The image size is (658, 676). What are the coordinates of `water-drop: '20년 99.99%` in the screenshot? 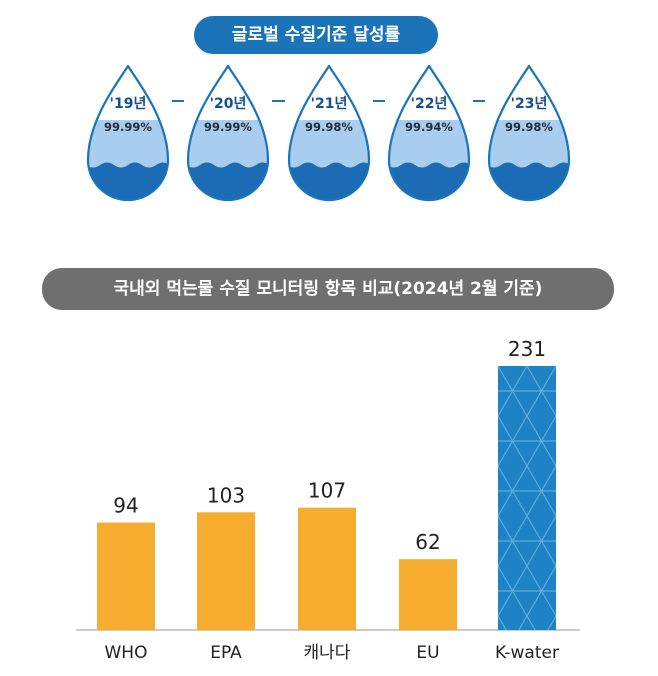 It's located at (228, 133).